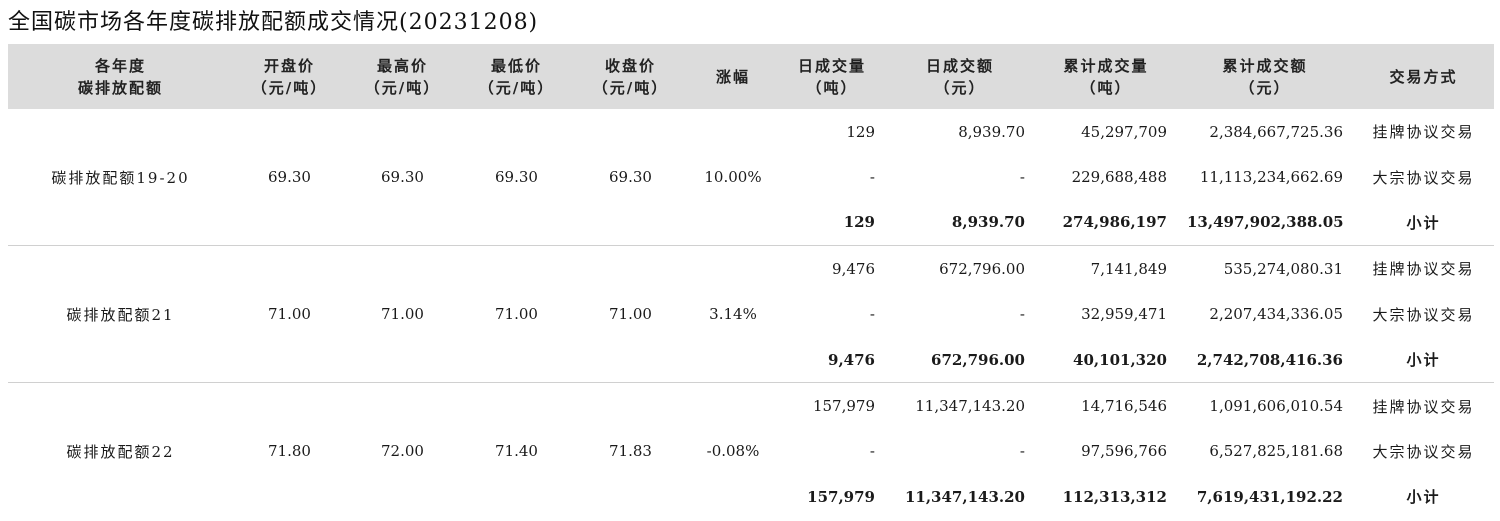 The image size is (1500, 521). Describe the element at coordinates (832, 76) in the screenshot. I see `col-header-daily-volume: 日成交量 （吨）` at that location.